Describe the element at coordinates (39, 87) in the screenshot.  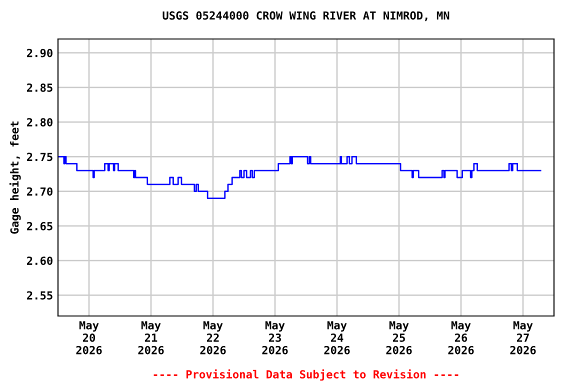
I see `y-tick-label: 2.85` at that location.